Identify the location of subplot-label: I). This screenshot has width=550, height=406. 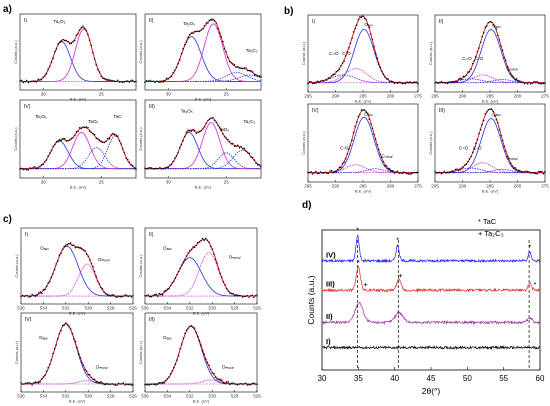
(25, 21).